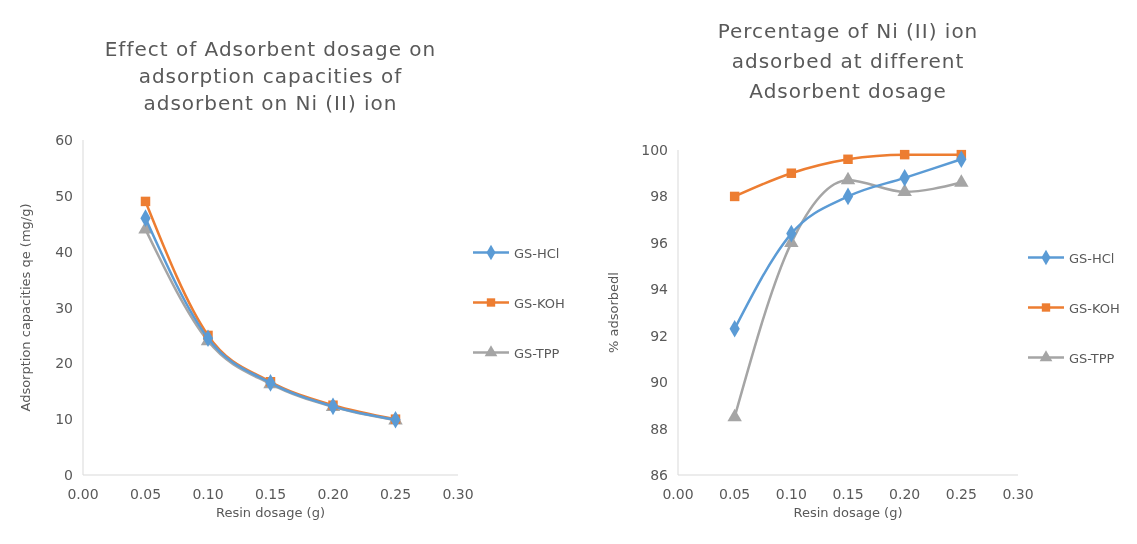 Image resolution: width=1137 pixels, height=544 pixels. I want to click on chart-title: Percentage of Ni (II) ion adsorbed at different Adsorbent dosage, so click(848, 61).